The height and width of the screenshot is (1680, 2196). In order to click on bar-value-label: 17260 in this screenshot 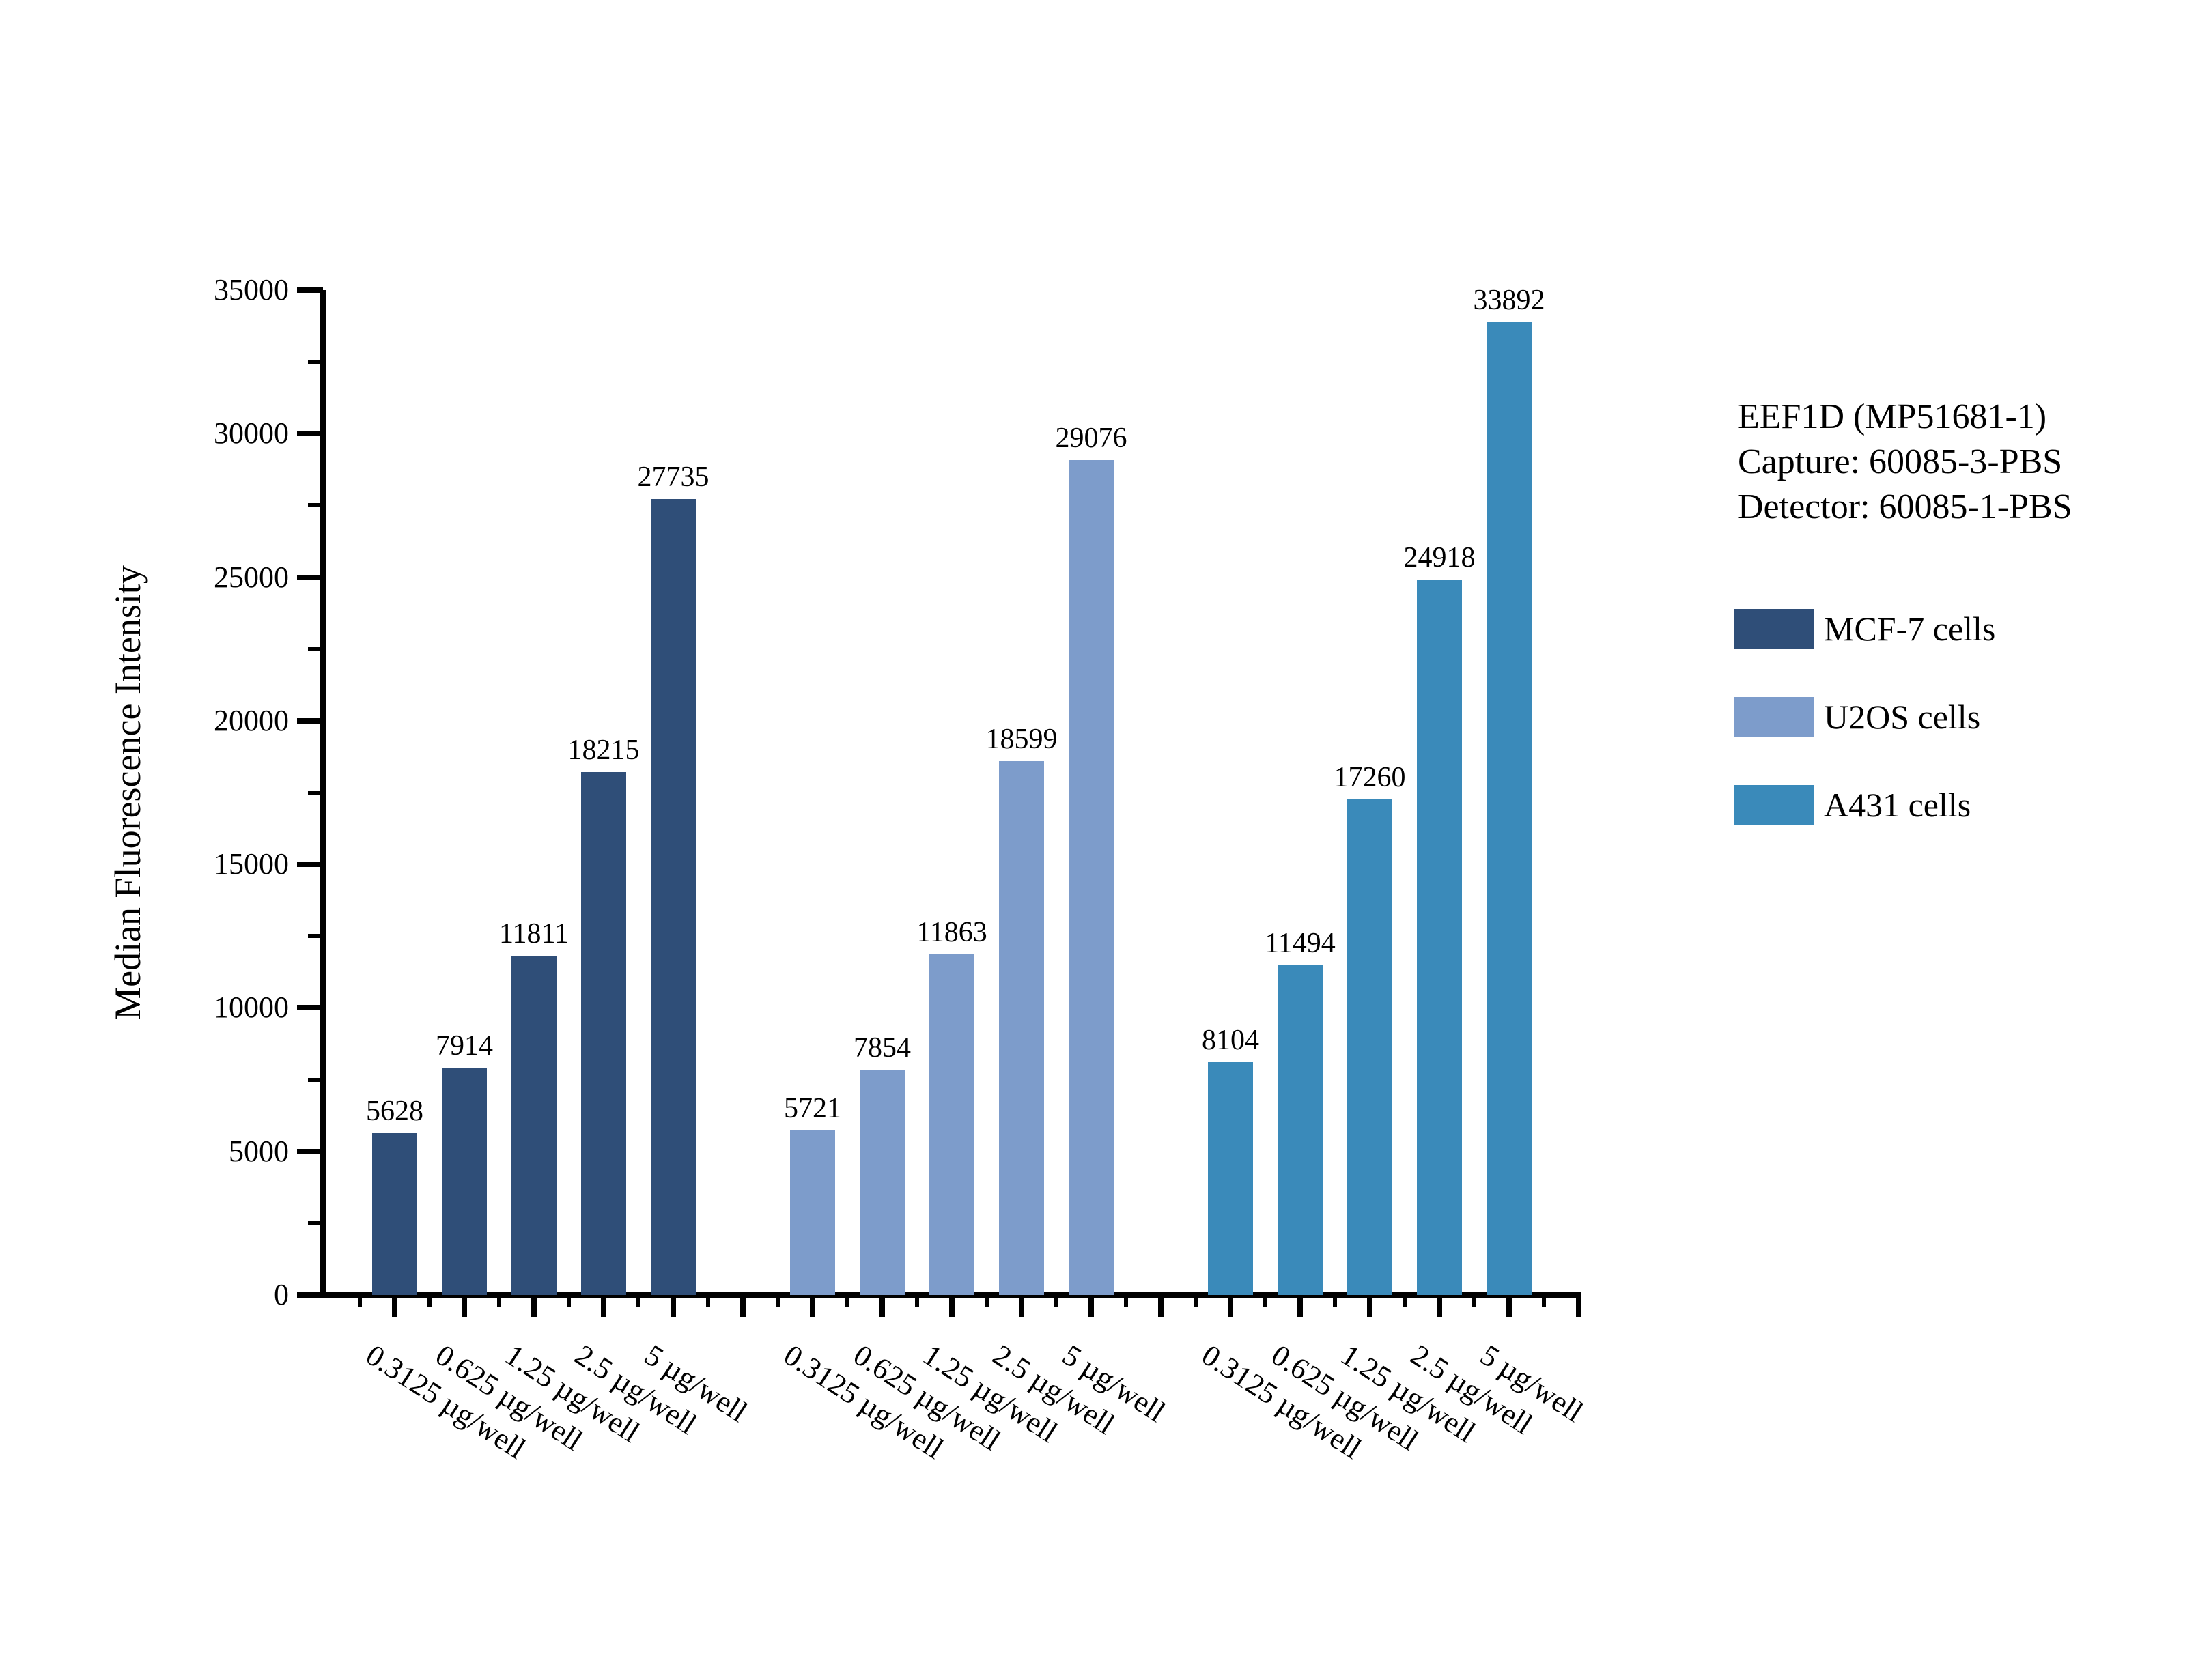, I will do `click(1370, 777)`.